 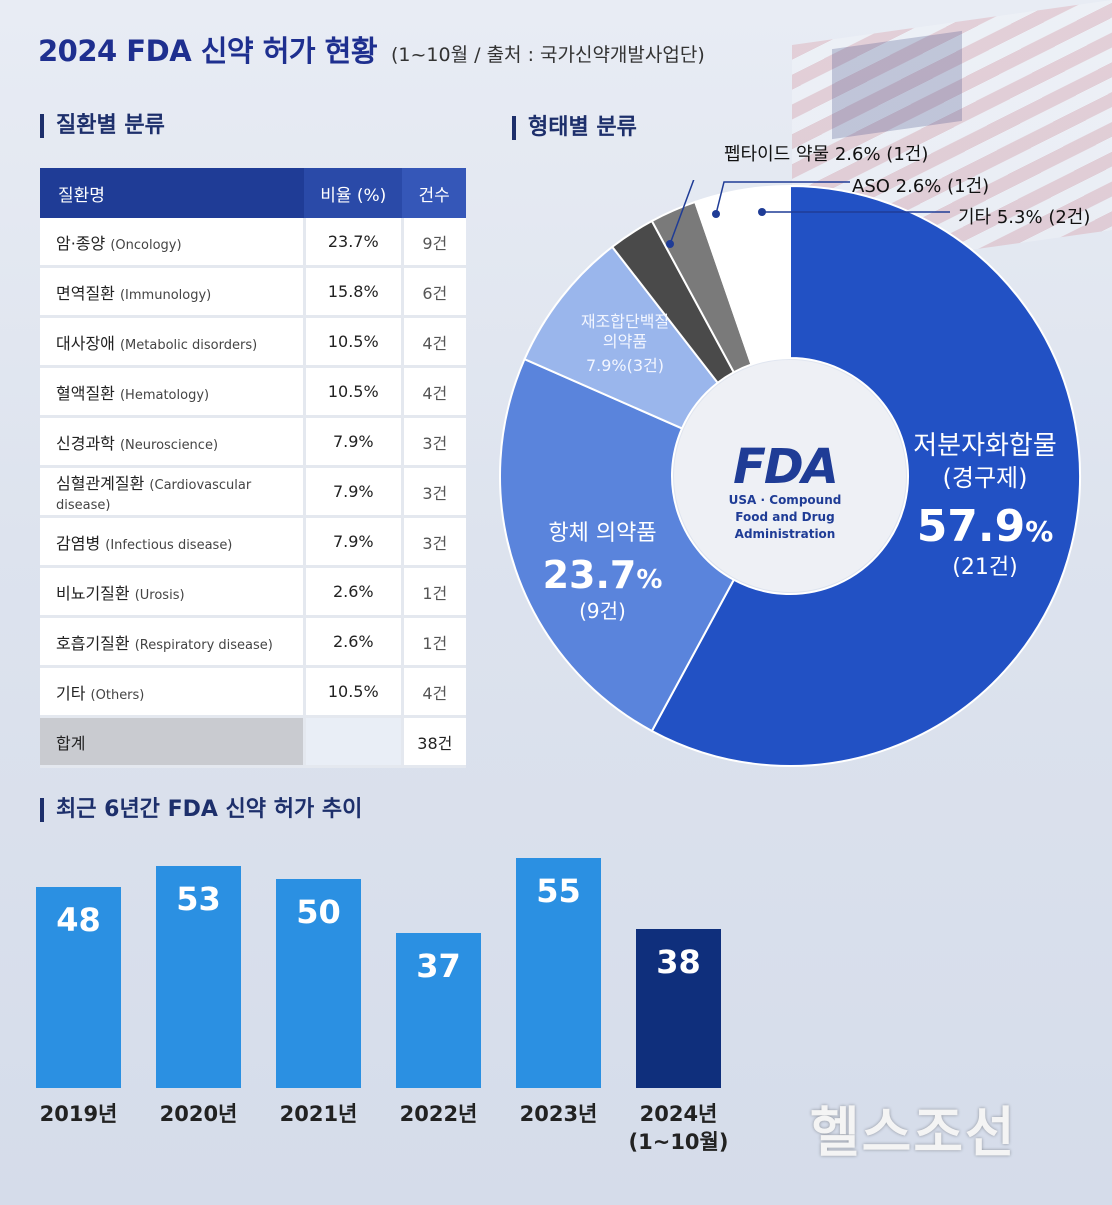 I want to click on bar-category-label: 2022년, so click(x=438, y=1114).